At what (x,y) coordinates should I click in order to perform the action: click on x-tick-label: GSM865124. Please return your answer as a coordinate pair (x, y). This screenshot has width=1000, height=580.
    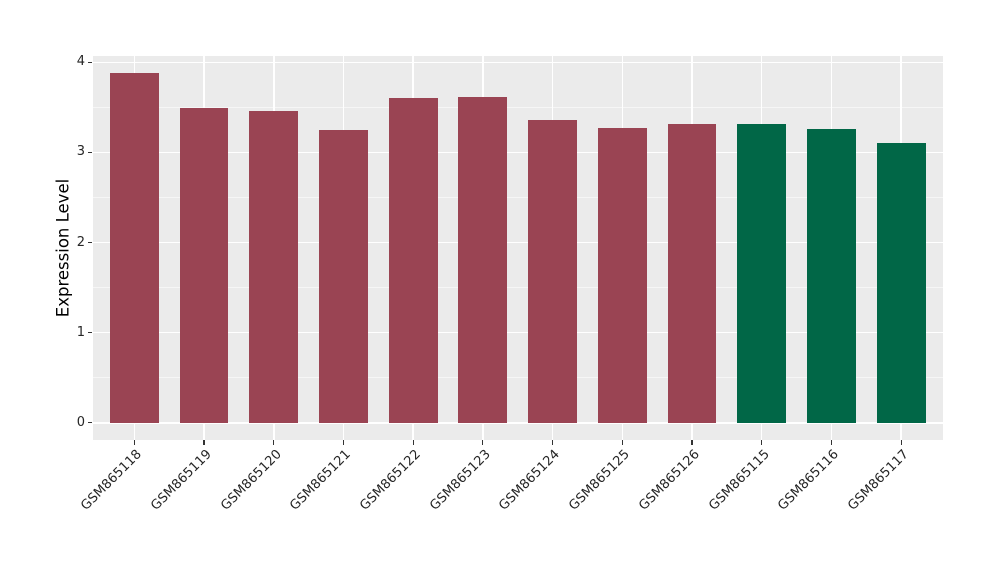
    Looking at the image, I should click on (530, 480).